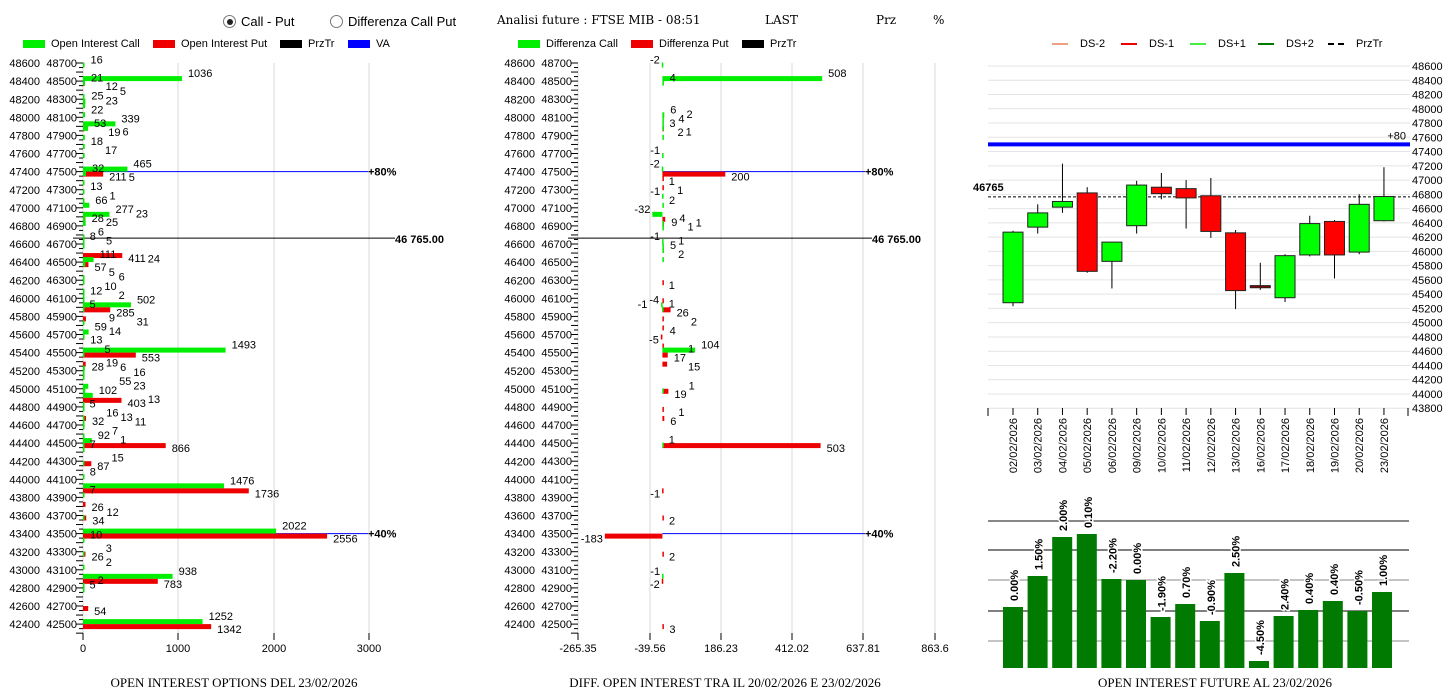 The width and height of the screenshot is (1447, 695). I want to click on oi-bar-label: 2.00%, so click(1064, 515).